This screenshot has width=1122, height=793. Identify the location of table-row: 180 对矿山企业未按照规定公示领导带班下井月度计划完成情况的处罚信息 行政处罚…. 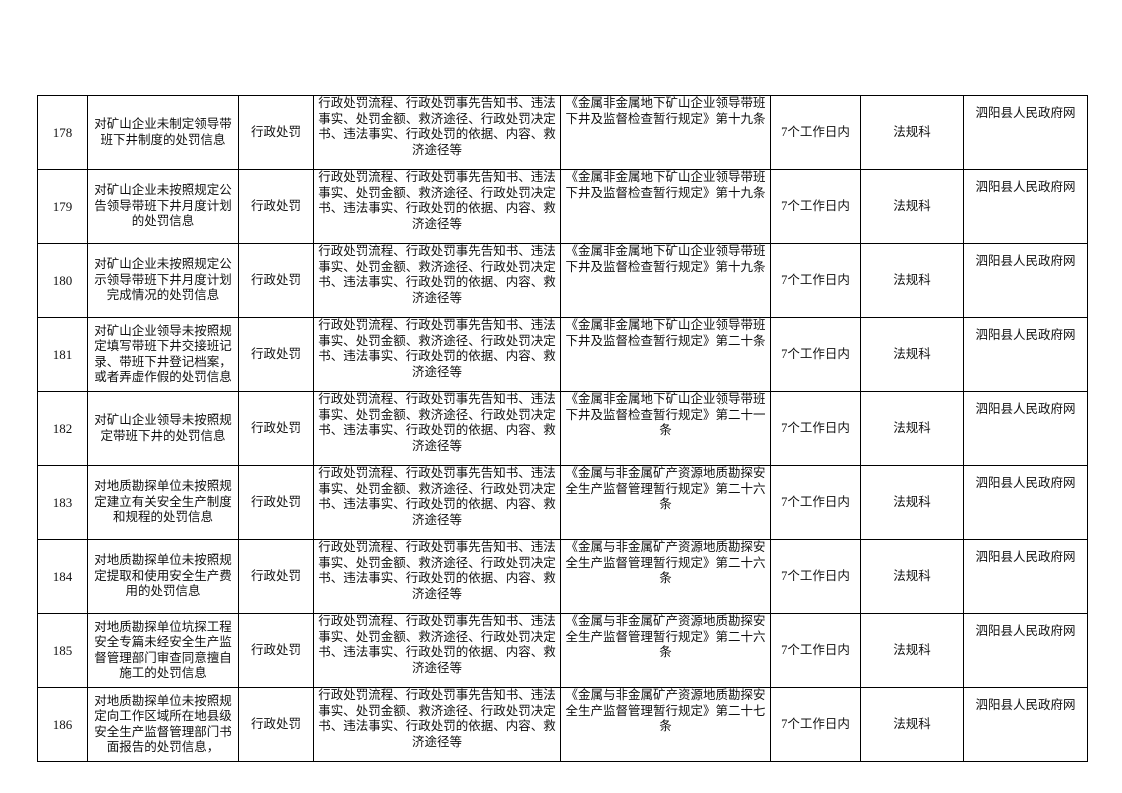
(562, 280).